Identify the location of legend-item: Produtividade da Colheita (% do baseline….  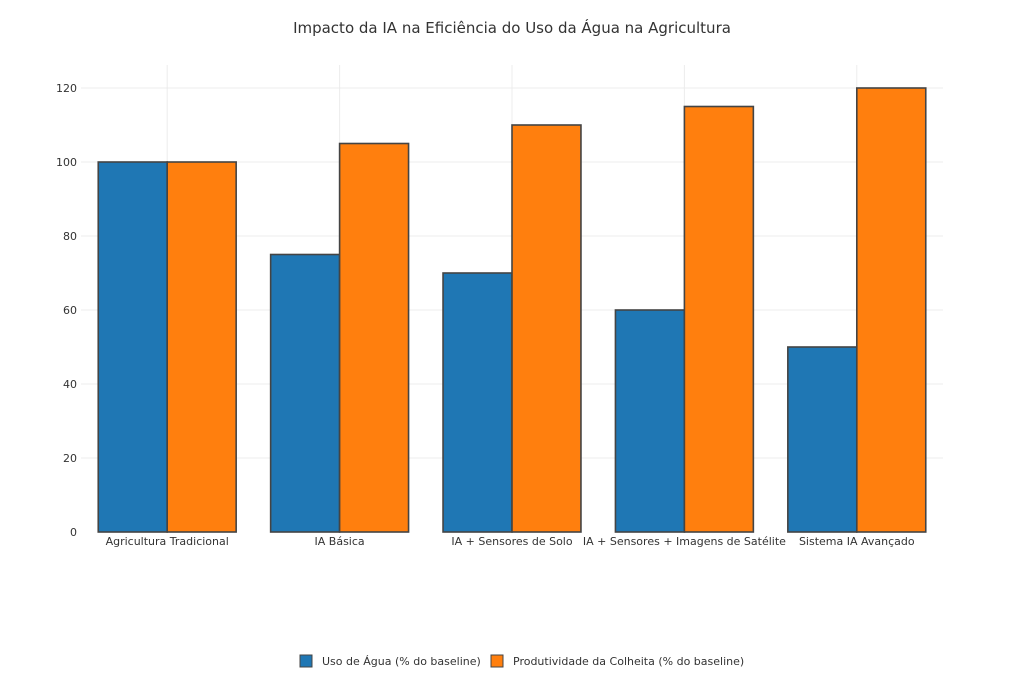
(617, 661).